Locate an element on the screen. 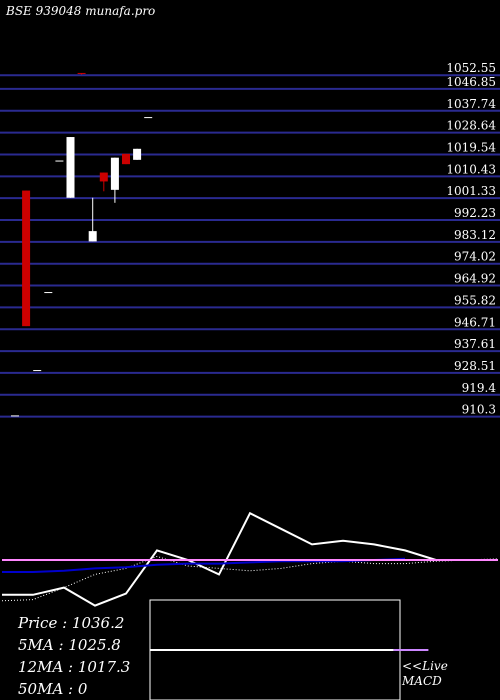 This screenshot has width=500, height=700. y-tick-label: 955.82 is located at coordinates (475, 300).